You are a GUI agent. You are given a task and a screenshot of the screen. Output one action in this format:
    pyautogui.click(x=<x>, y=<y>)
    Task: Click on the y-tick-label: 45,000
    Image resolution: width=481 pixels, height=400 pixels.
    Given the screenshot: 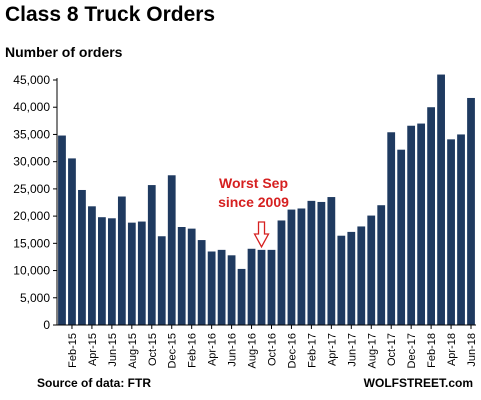 What is the action you would take?
    pyautogui.click(x=31, y=80)
    